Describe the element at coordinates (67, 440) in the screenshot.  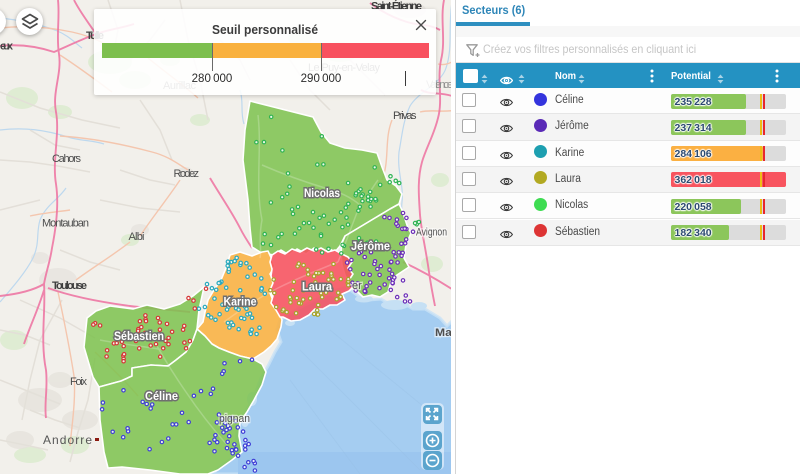
I see `svg-text: Andorre` at that location.